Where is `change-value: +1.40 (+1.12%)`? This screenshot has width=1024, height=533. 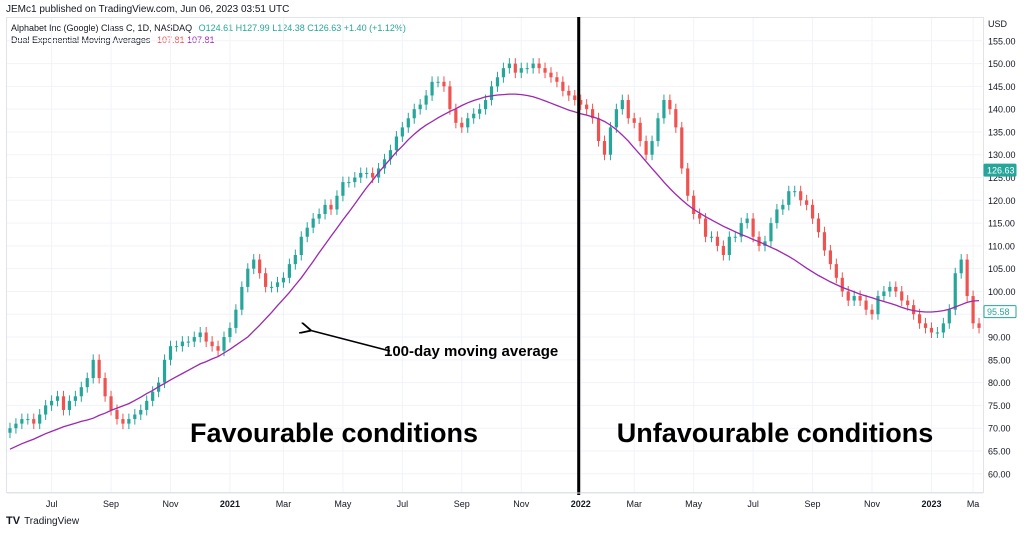
change-value: +1.40 (+1.12%) is located at coordinates (374, 28).